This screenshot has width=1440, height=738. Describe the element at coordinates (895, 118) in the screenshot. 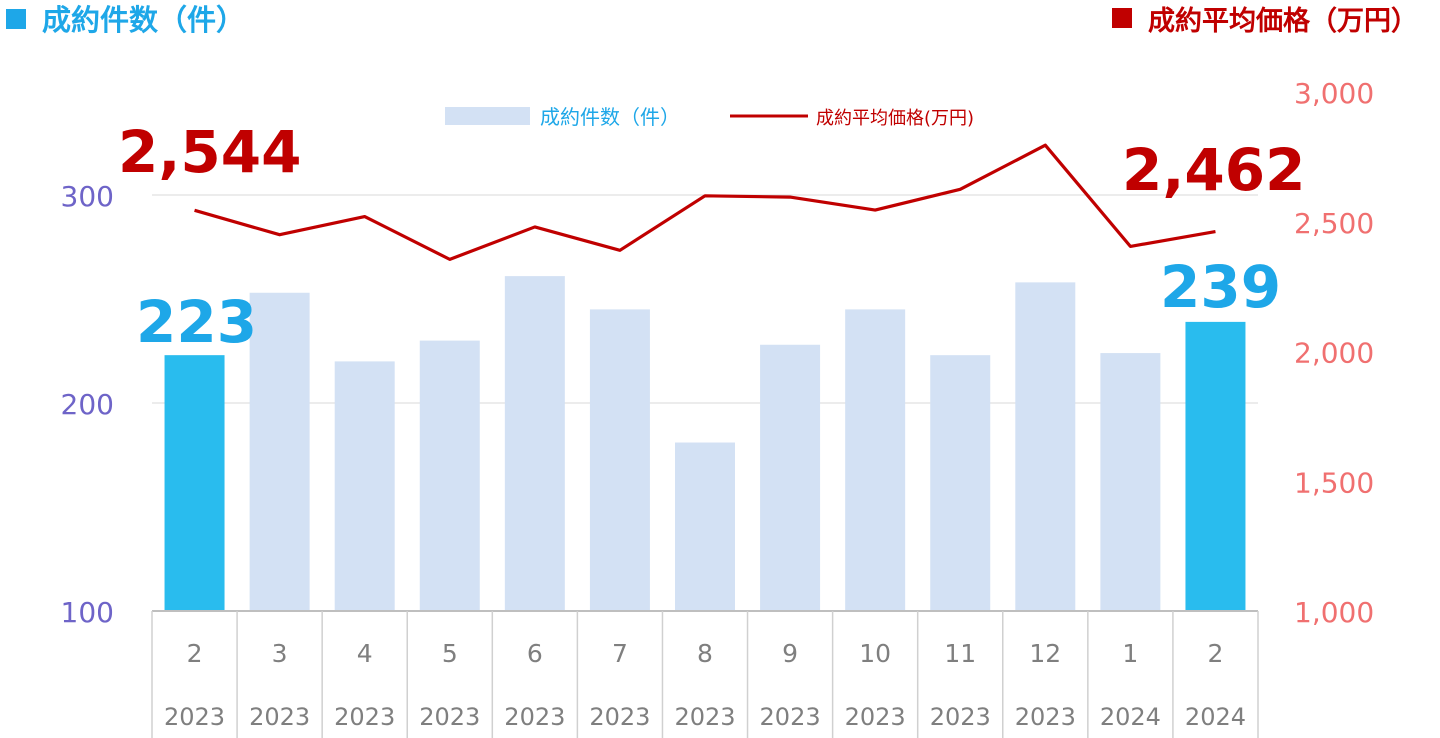

I see `legend-line-label: 成約平均価格(万円)` at that location.